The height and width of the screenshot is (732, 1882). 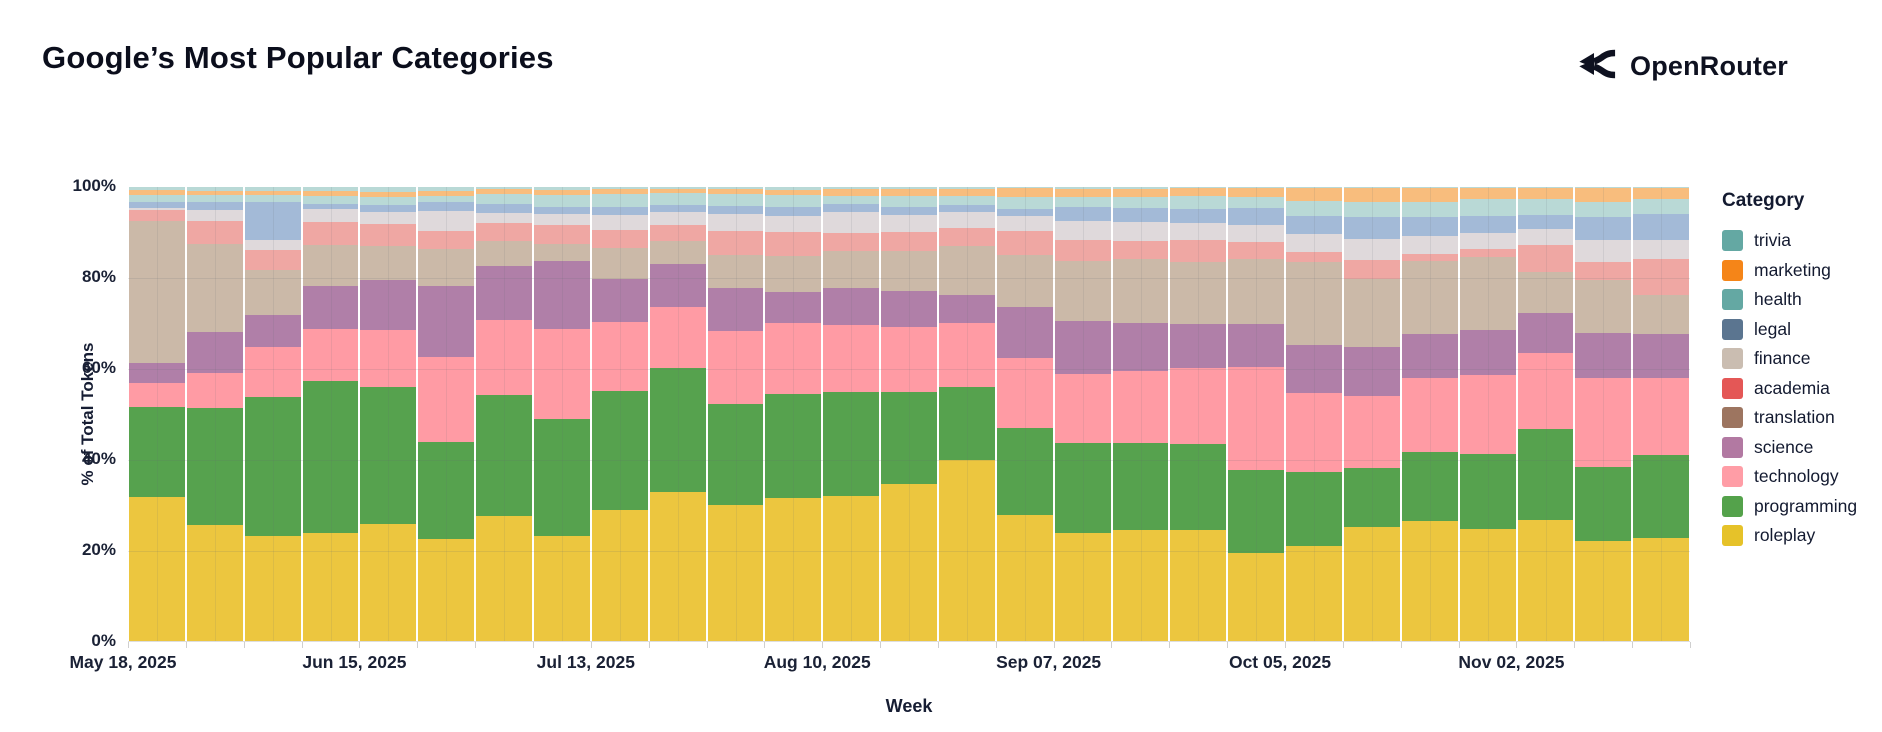 What do you see at coordinates (1789, 418) in the screenshot?
I see `legend-item-translation: translation` at bounding box center [1789, 418].